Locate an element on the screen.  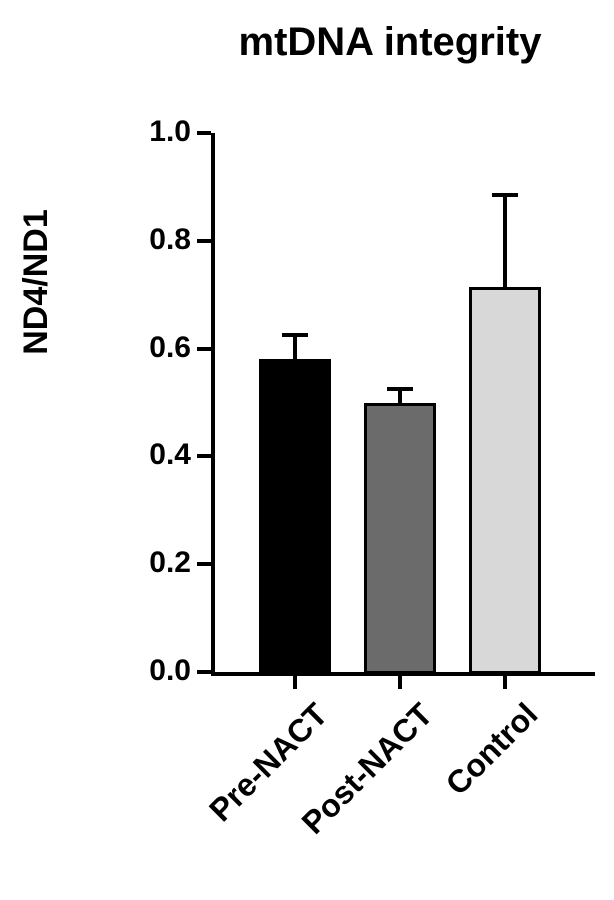
y-axis-line is located at coordinates (213, 404).